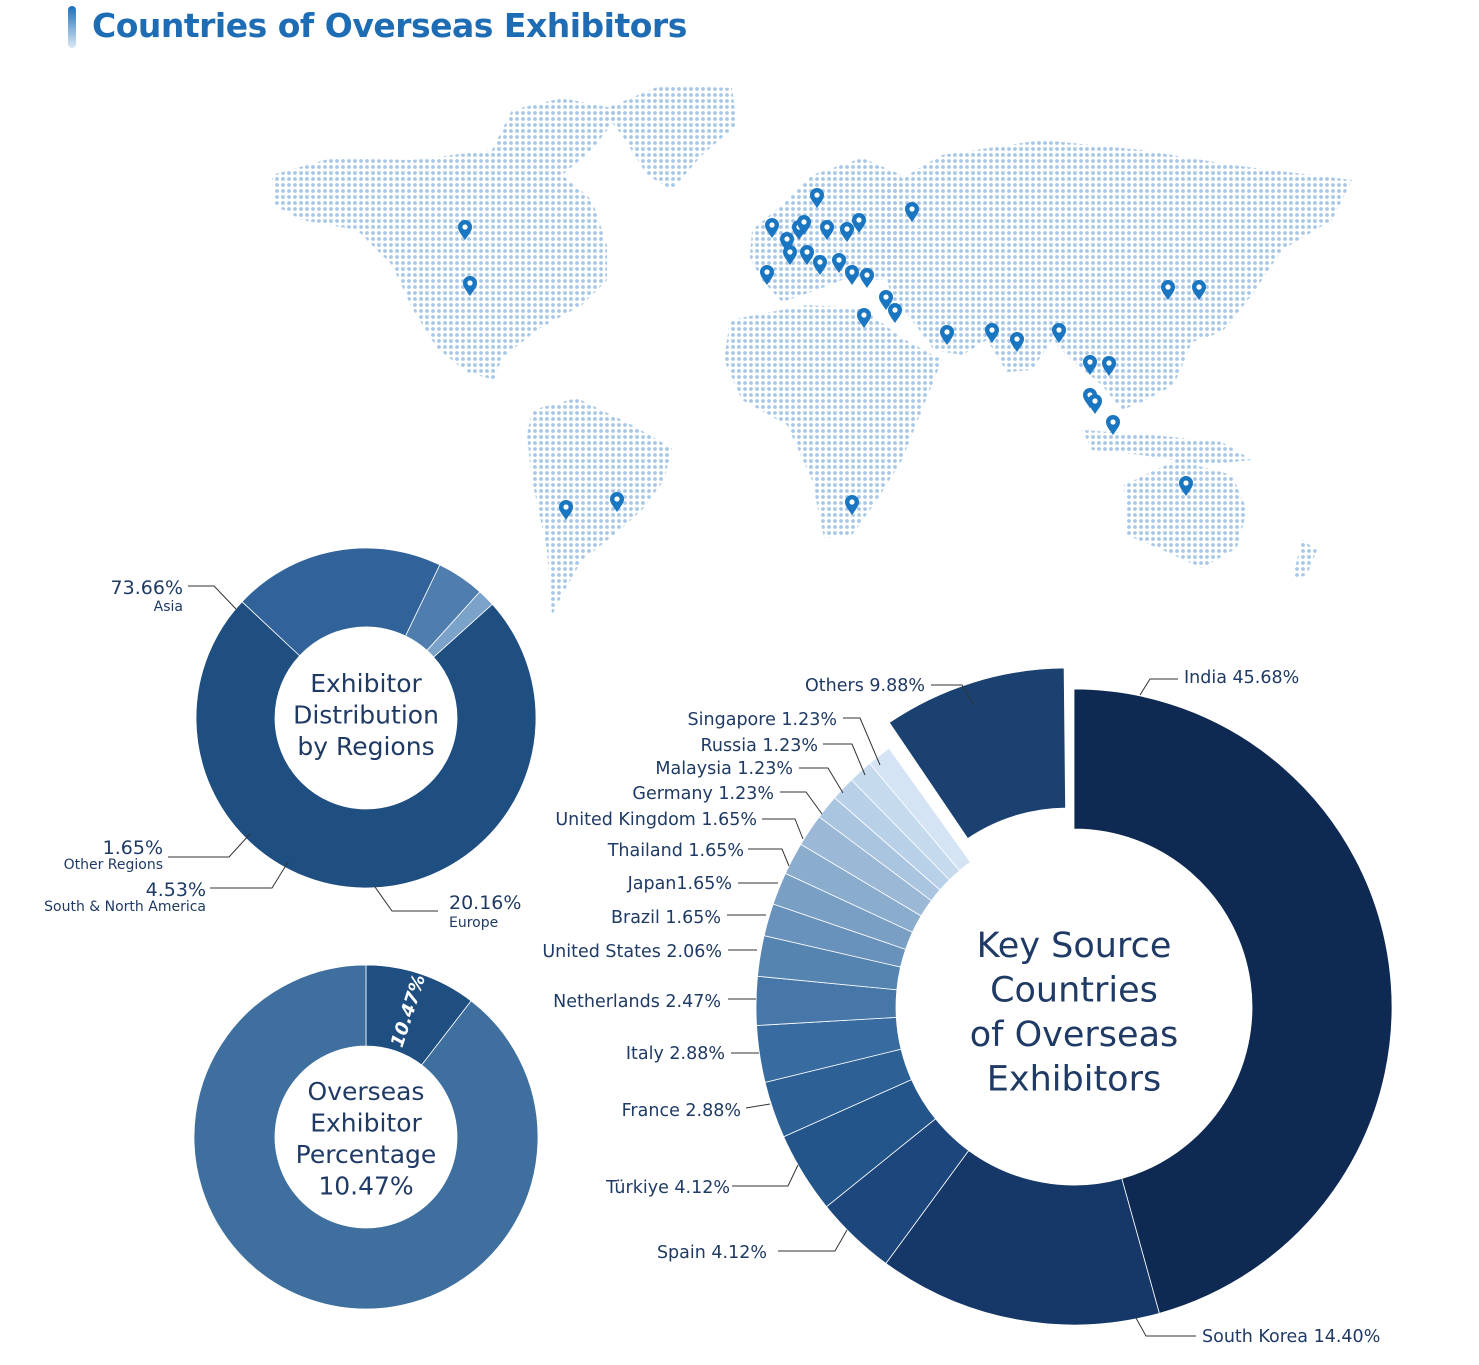  I want to click on page-title: Countries of Overseas Exhibitors, so click(389, 25).